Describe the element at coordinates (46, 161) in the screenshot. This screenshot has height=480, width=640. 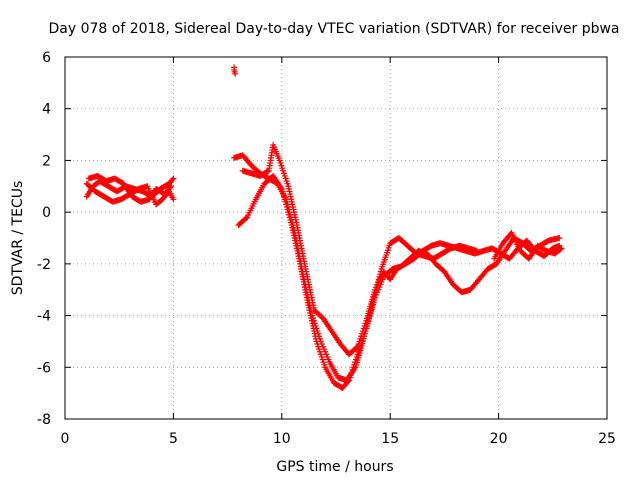
I see `y-tick-label: 2` at that location.